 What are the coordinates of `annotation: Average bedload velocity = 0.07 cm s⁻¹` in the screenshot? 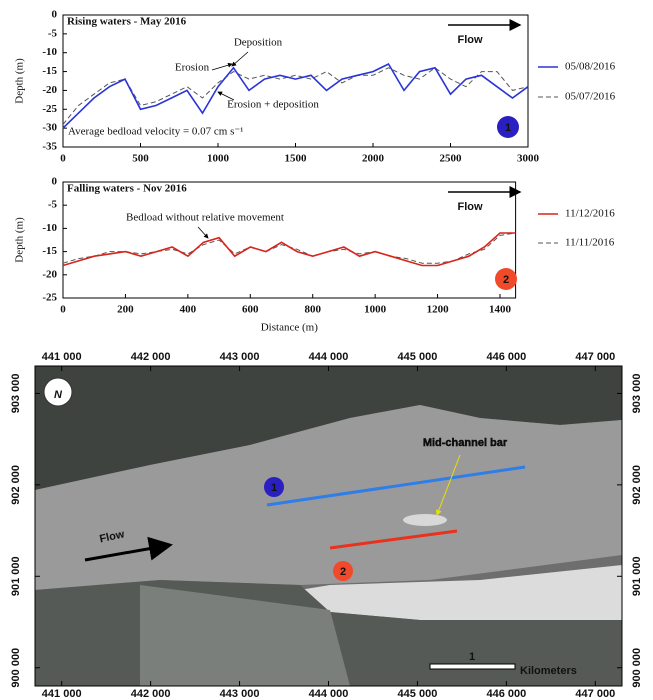 It's located at (155, 132).